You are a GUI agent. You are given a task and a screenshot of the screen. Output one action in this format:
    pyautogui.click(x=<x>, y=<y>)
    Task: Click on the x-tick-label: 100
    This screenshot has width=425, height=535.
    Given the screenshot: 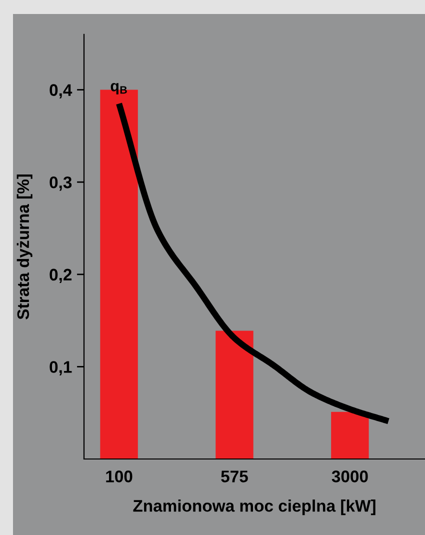 What is the action you would take?
    pyautogui.click(x=119, y=476)
    